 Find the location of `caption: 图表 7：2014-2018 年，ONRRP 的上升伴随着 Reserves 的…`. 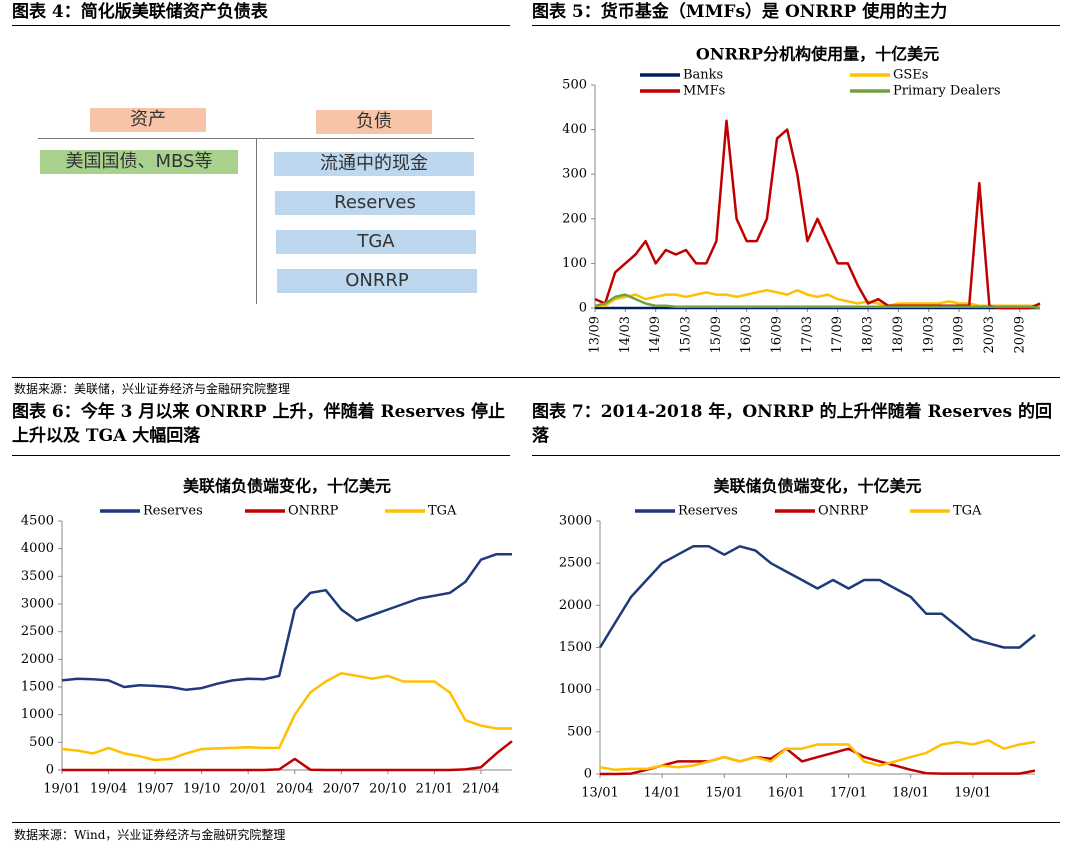

caption: 图表 7：2014-2018 年，ONRRP 的上升伴随着 Reserves 的… is located at coordinates (792, 424).